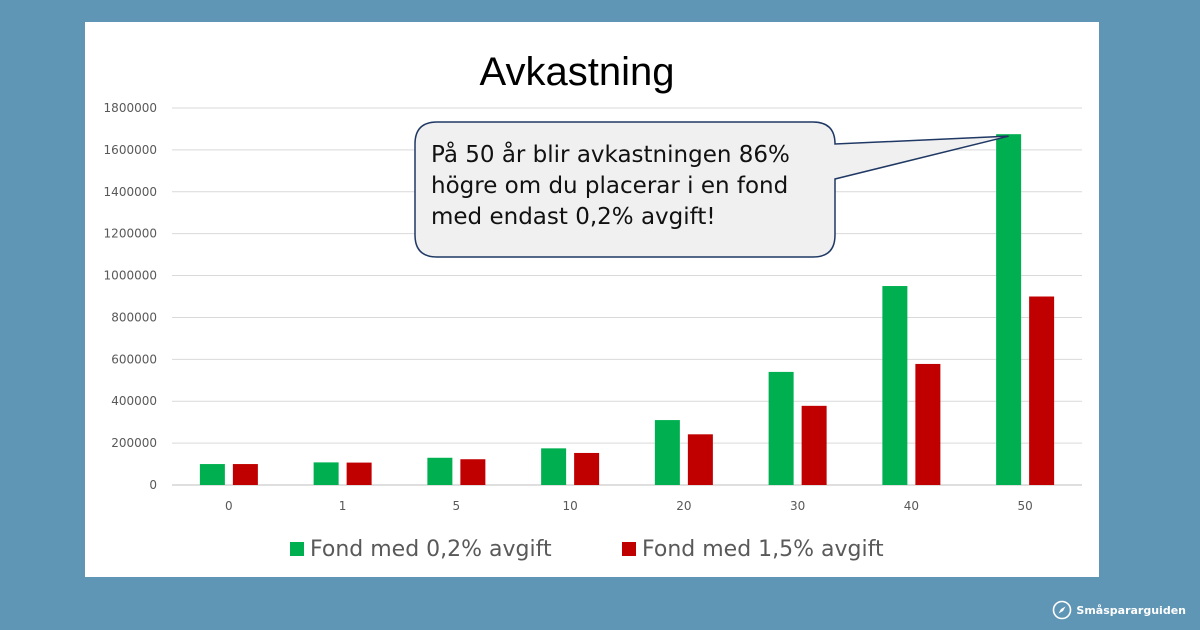 This screenshot has height=630, width=1200. What do you see at coordinates (1131, 610) in the screenshot?
I see `brand-name: Småspararguiden` at bounding box center [1131, 610].